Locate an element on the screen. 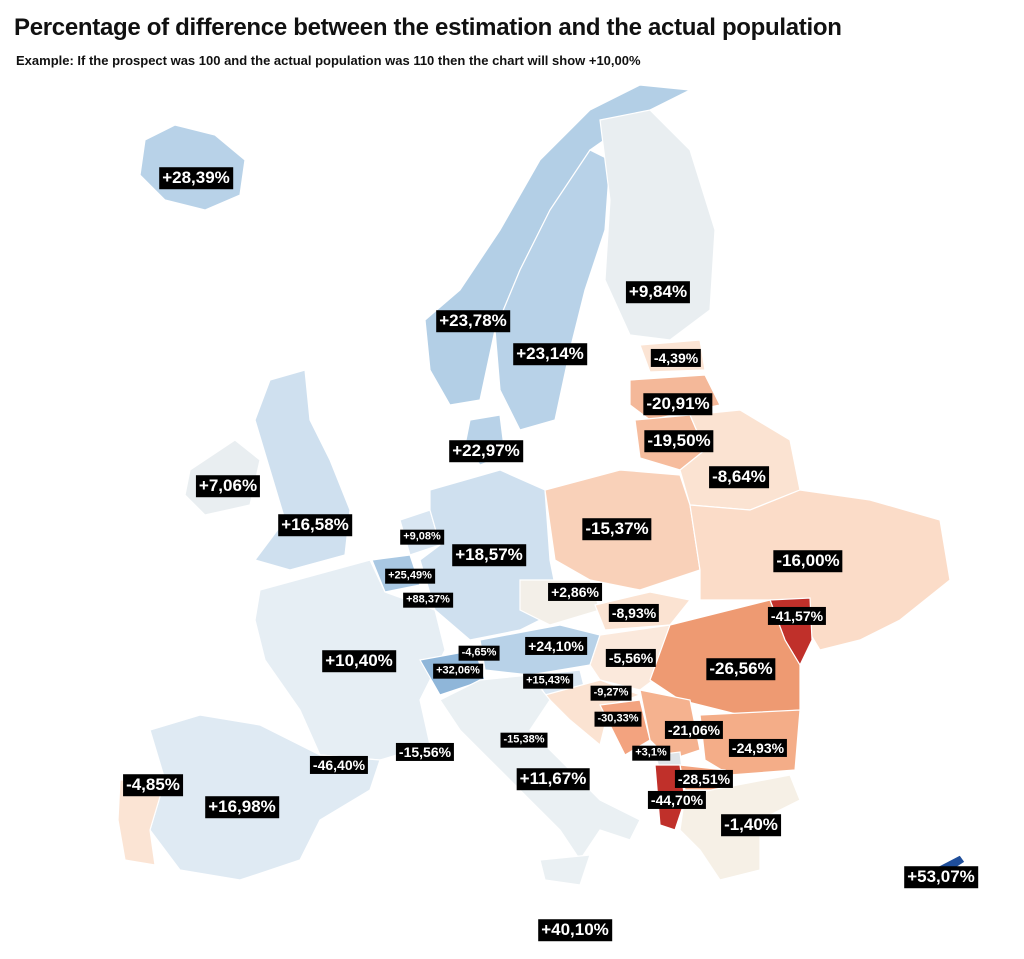 This screenshot has height=959, width=1024. label-latvia: -20,91% is located at coordinates (678, 404).